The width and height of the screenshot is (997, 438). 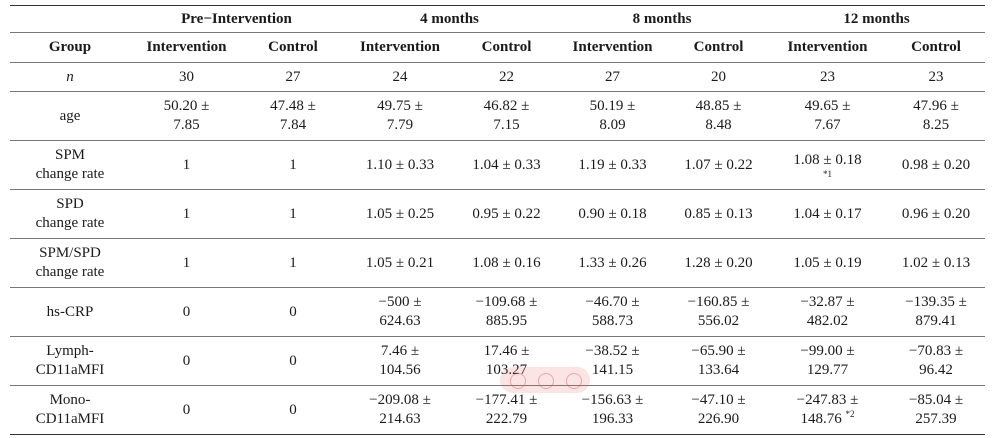 What do you see at coordinates (828, 174) in the screenshot?
I see `footnote-mark: *1` at bounding box center [828, 174].